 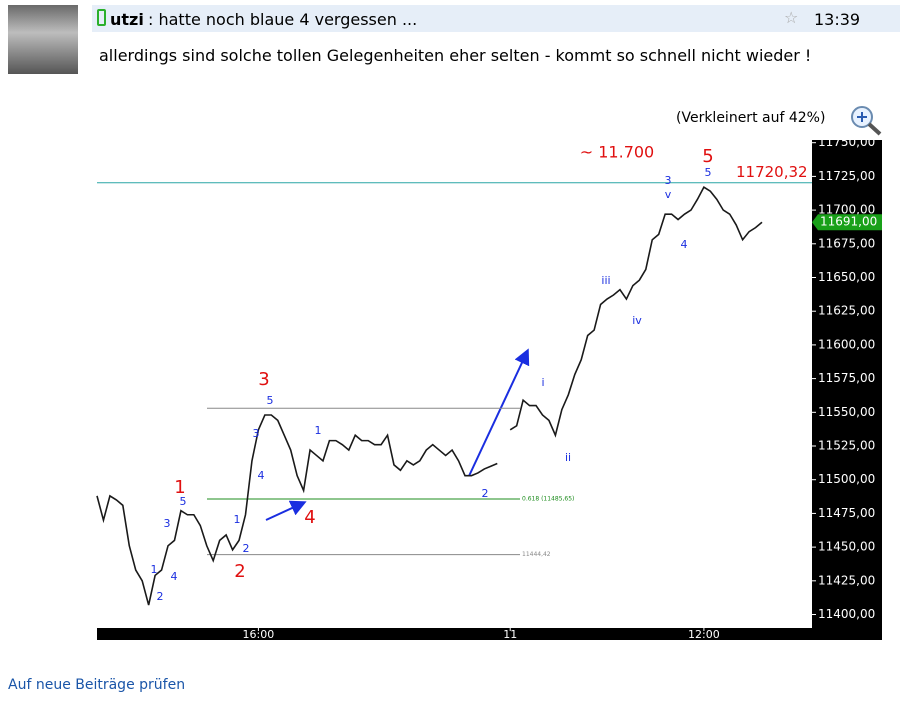 I want to click on y-tick-label: 11675,00, so click(x=846, y=243).